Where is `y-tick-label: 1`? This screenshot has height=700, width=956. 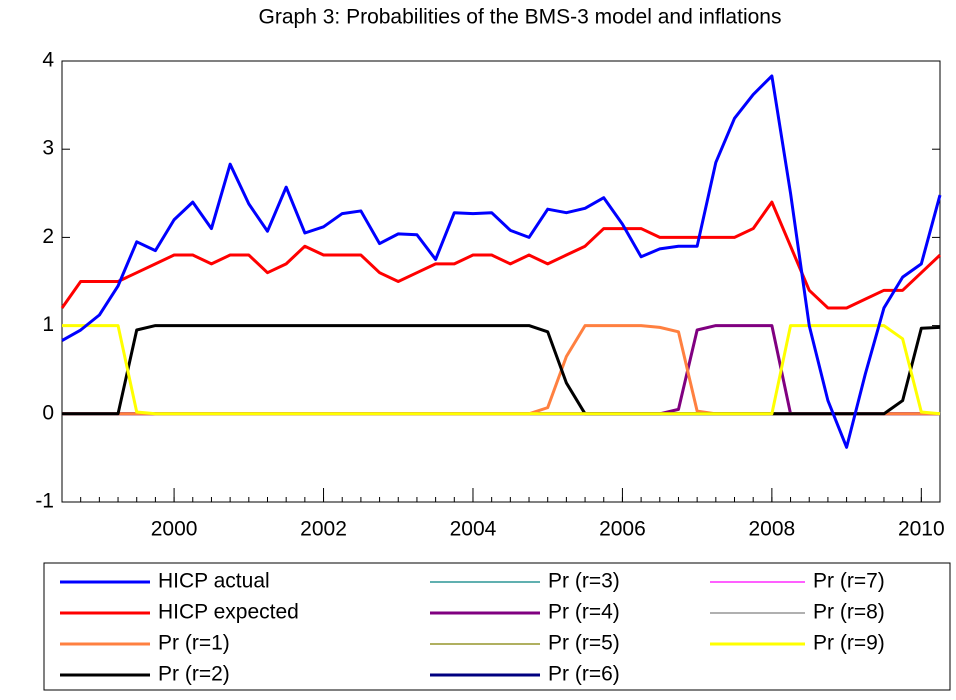 y-tick-label: 1 is located at coordinates (48, 324).